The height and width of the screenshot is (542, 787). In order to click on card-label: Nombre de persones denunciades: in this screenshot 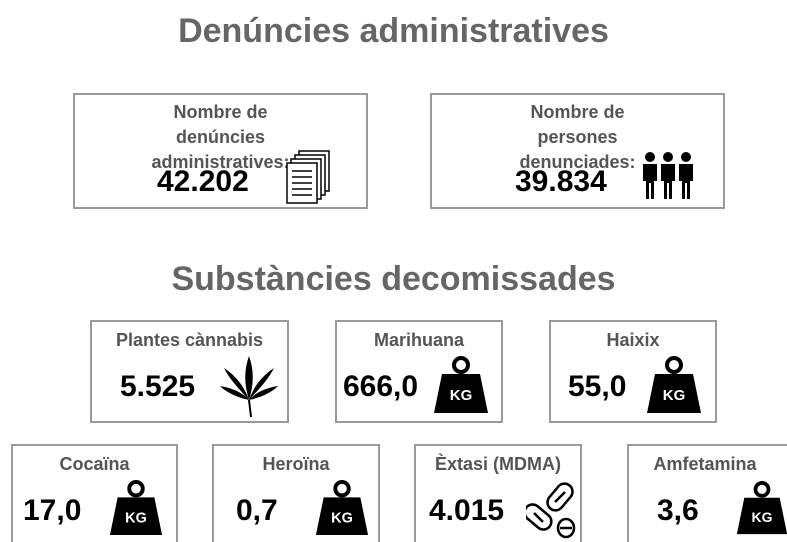, I will do `click(577, 137)`.